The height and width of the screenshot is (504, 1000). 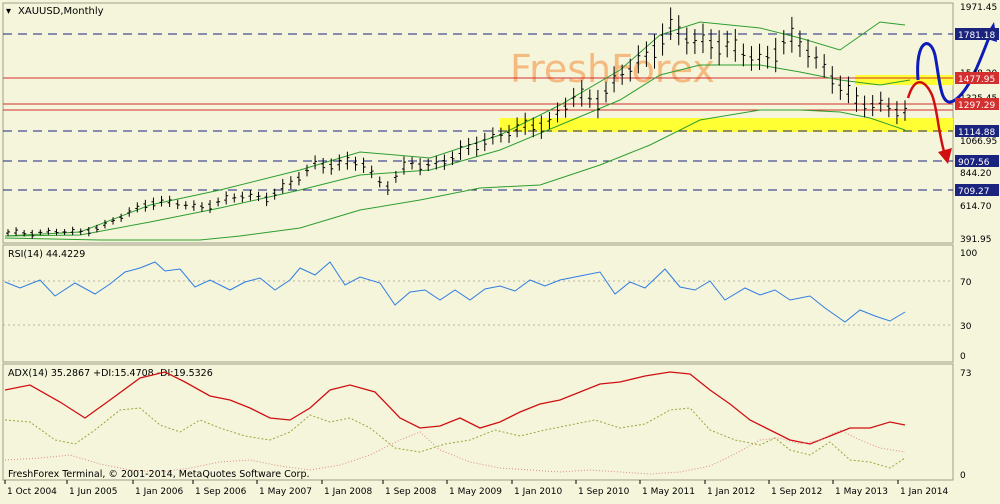 What do you see at coordinates (538, 492) in the screenshot?
I see `time-axis-label: 1 Jan 2010` at bounding box center [538, 492].